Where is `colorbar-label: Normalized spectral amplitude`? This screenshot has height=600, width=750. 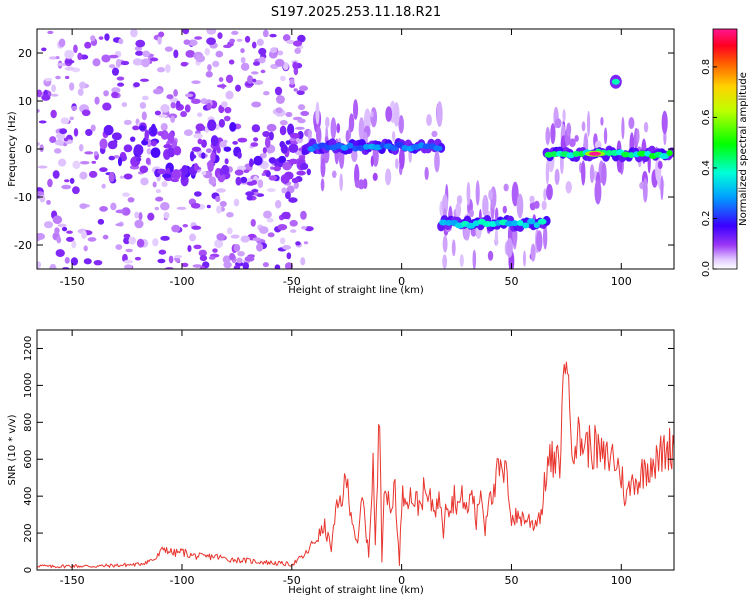 colorbar-label: Normalized spectral amplitude is located at coordinates (743, 149).